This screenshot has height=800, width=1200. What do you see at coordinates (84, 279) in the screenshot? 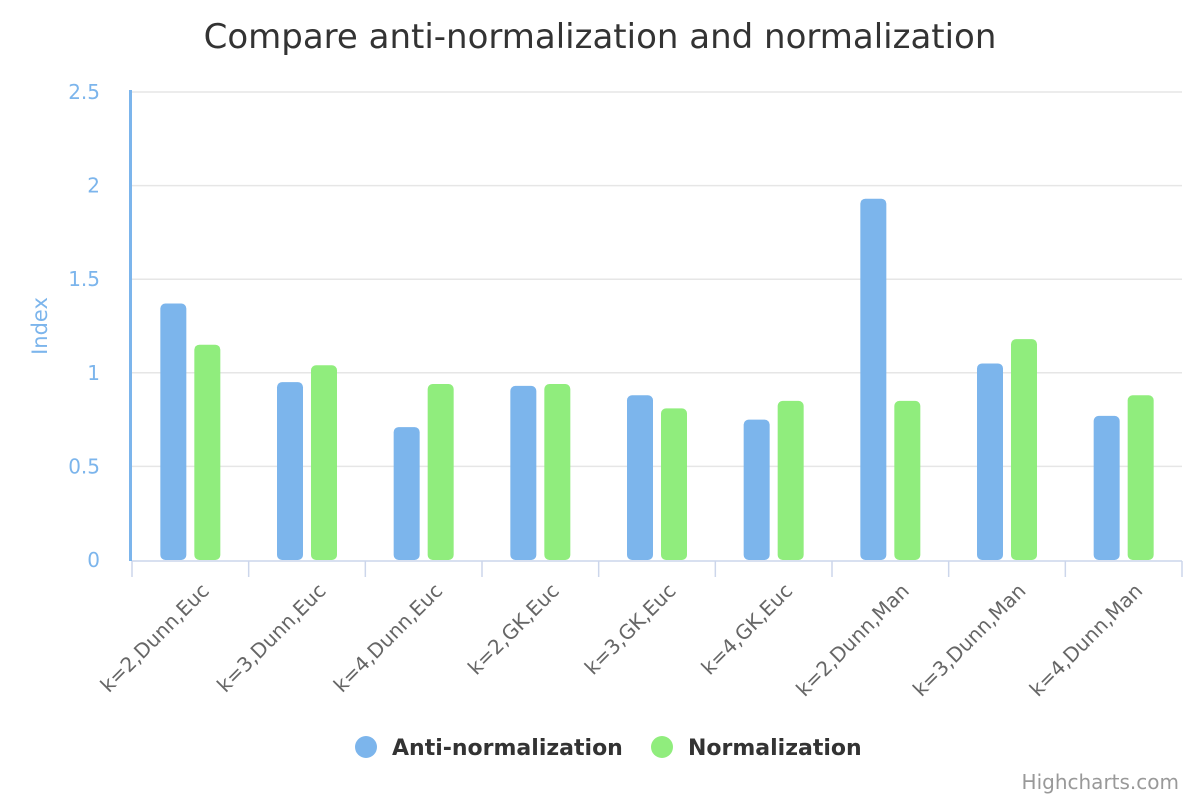
I see `y-tick-label: 1.5` at bounding box center [84, 279].